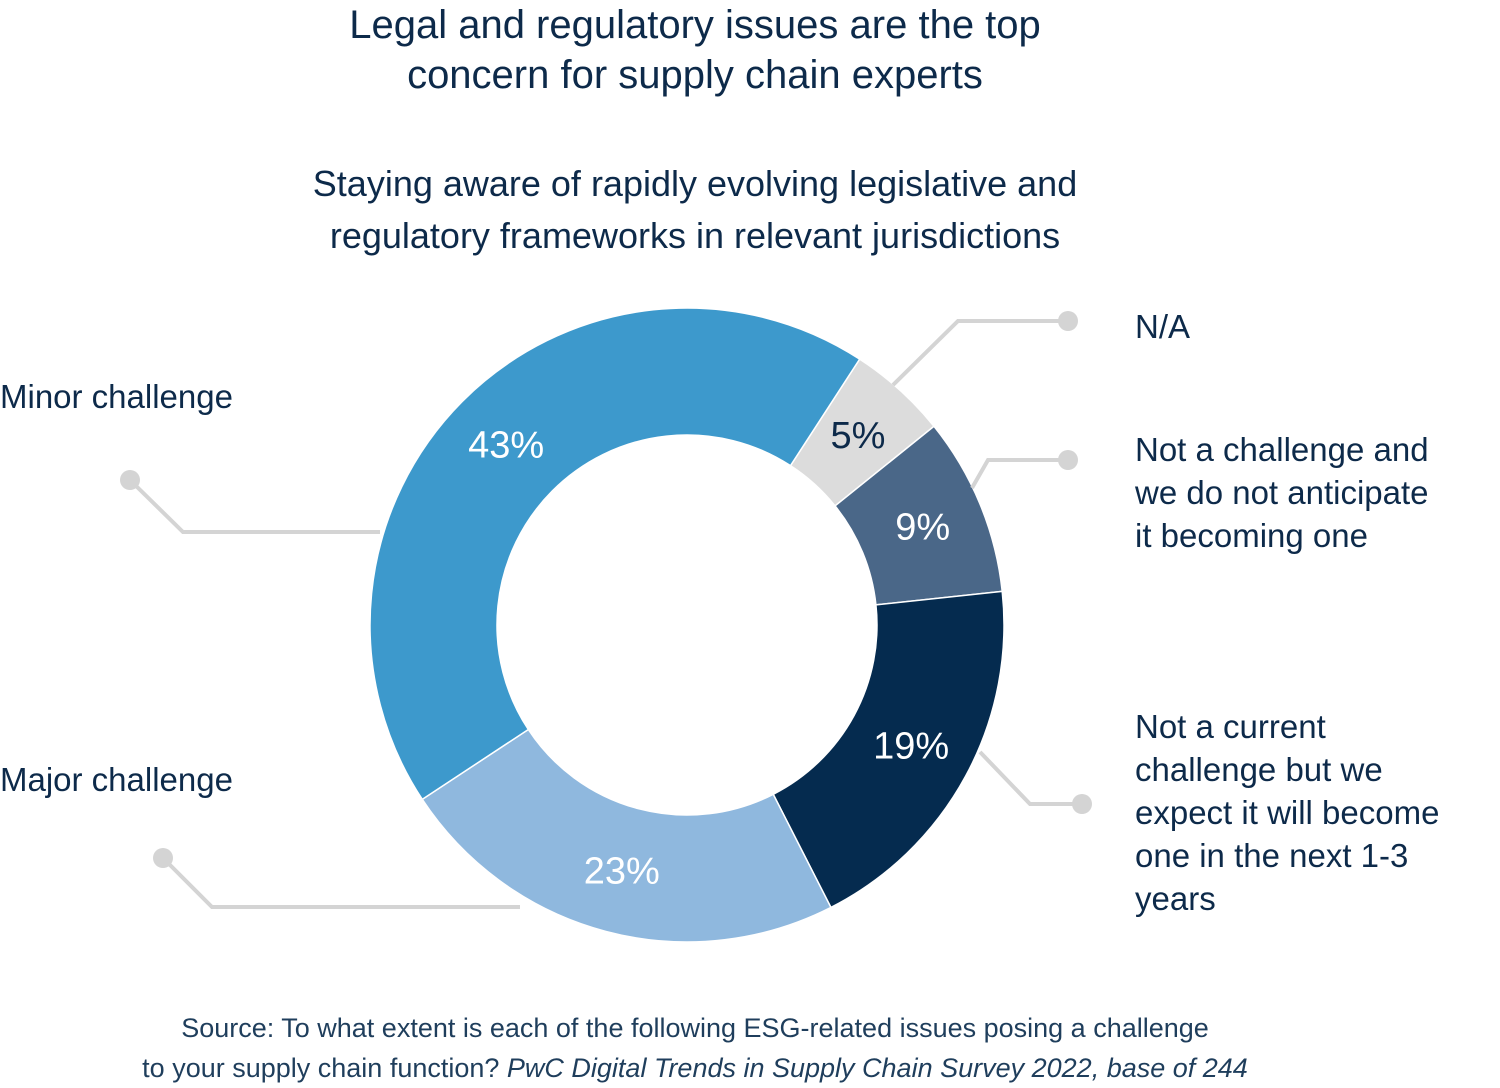 The height and width of the screenshot is (1088, 1500). What do you see at coordinates (506, 445) in the screenshot?
I see `slice-value-label-4: 43%` at bounding box center [506, 445].